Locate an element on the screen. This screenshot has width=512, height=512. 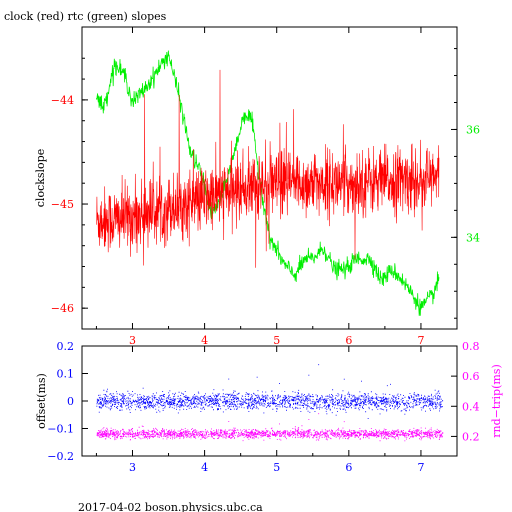
y-axis-label-offset: offset(ms) is located at coordinates (41, 401).